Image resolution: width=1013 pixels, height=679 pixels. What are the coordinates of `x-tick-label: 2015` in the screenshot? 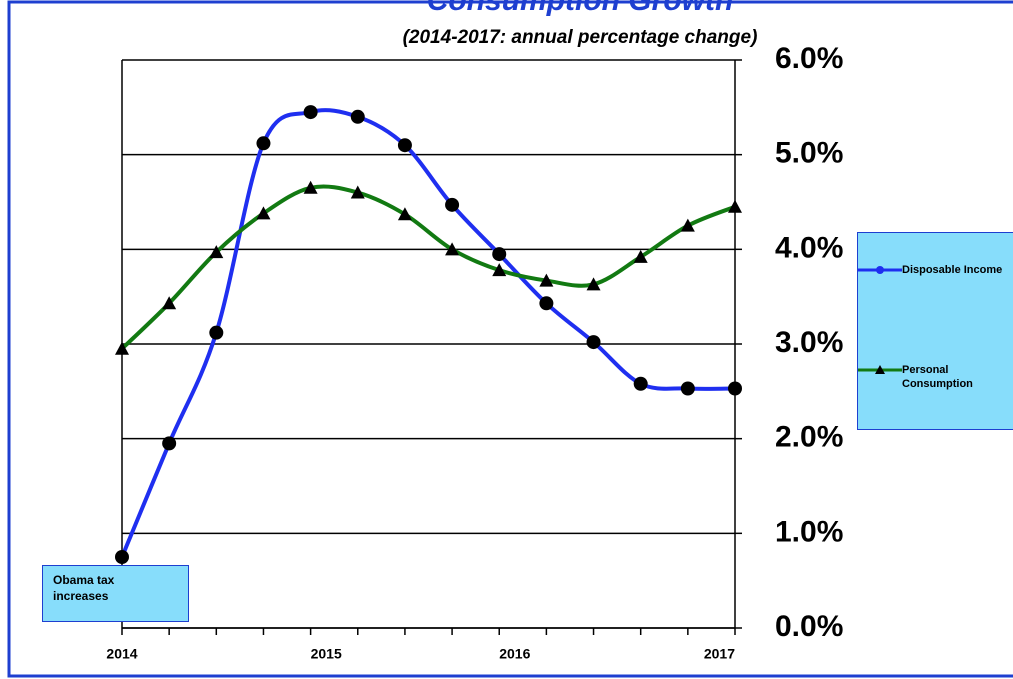 It's located at (326, 654).